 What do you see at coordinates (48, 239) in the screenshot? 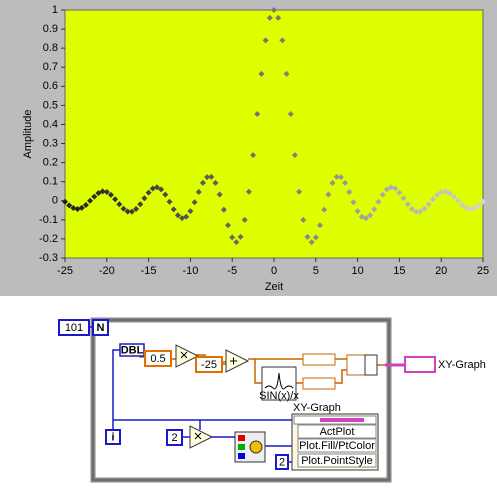
I see `y-tick-label: -0.2` at bounding box center [48, 239].